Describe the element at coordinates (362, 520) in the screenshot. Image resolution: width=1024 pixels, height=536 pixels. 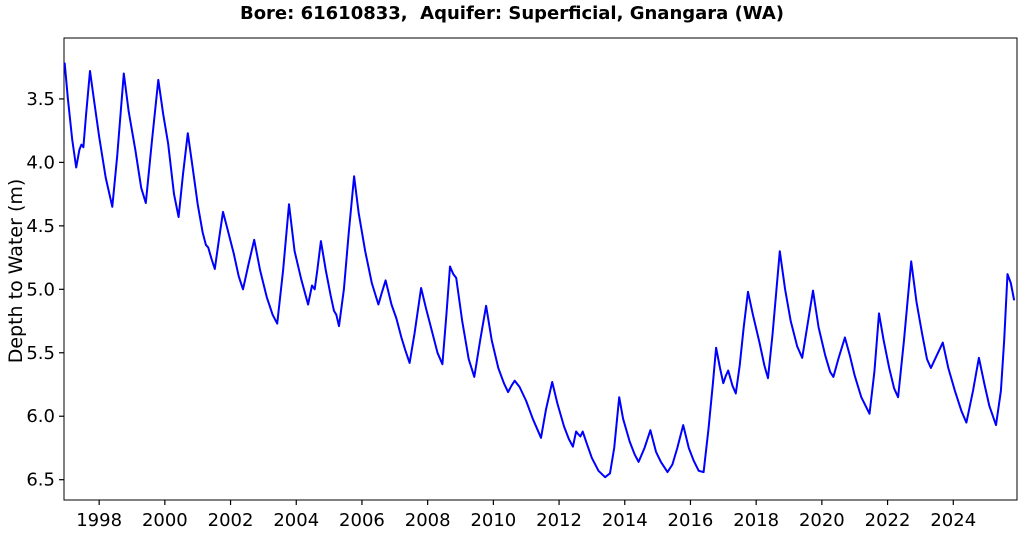
I see `x-tick-label: 2006` at that location.